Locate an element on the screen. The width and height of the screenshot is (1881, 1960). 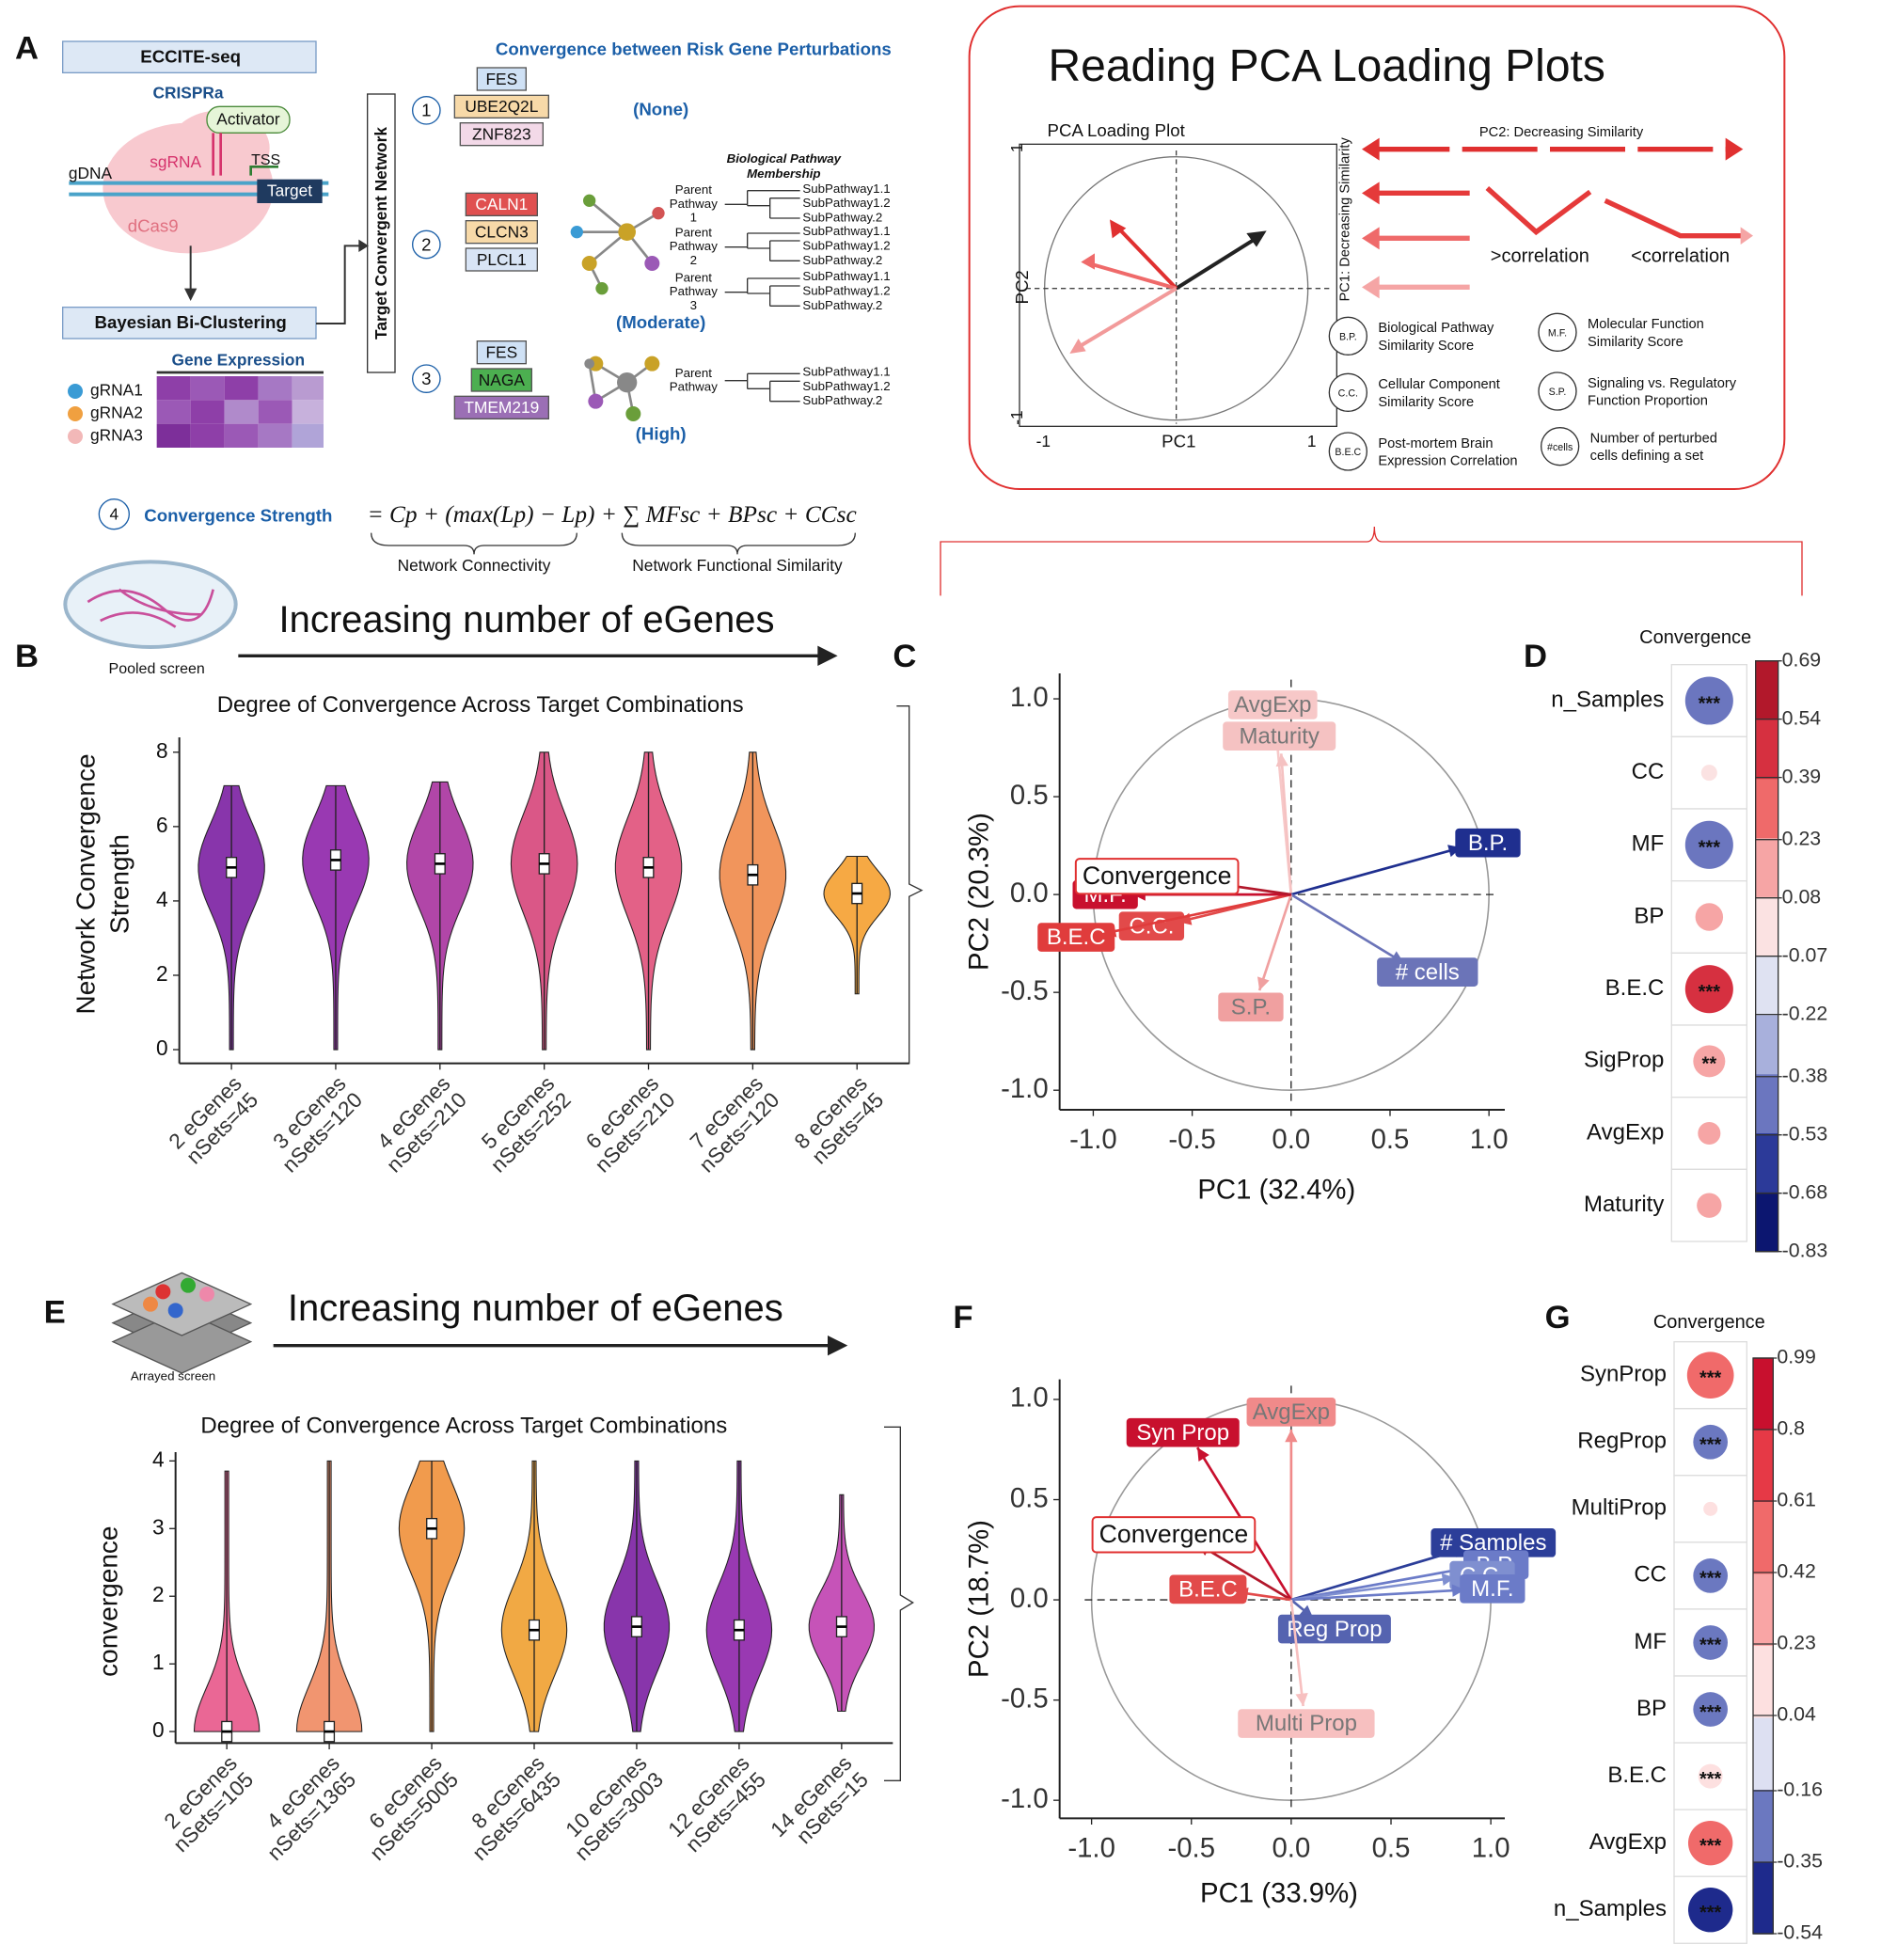
colorbar-label: -0.35 is located at coordinates (1800, 1862).